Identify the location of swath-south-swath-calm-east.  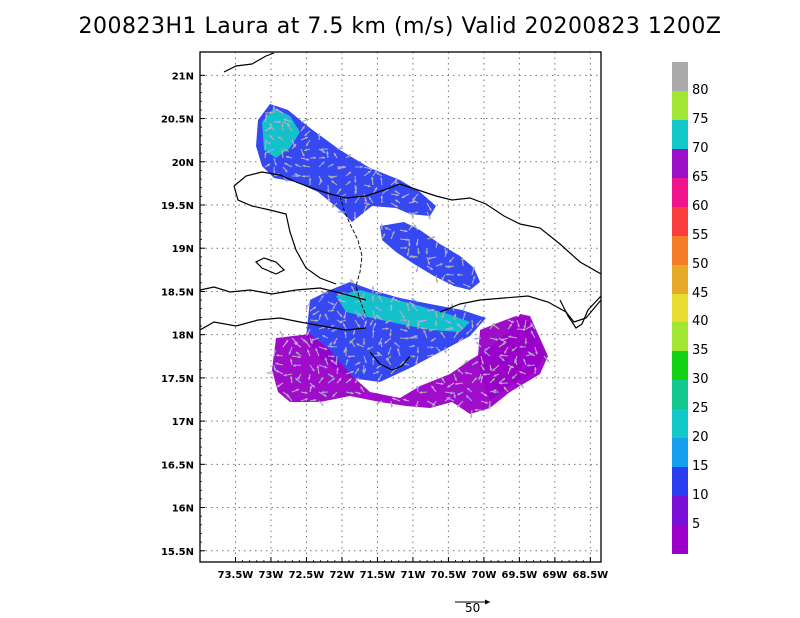
(512, 358).